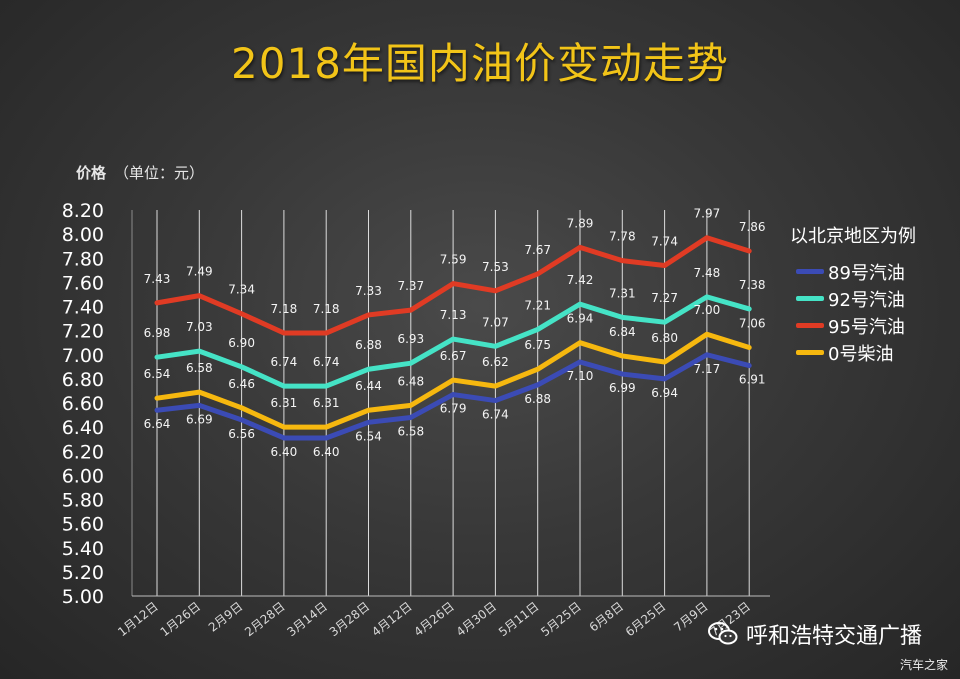 The width and height of the screenshot is (960, 679). I want to click on x-tick-label: 2月28日, so click(265, 619).